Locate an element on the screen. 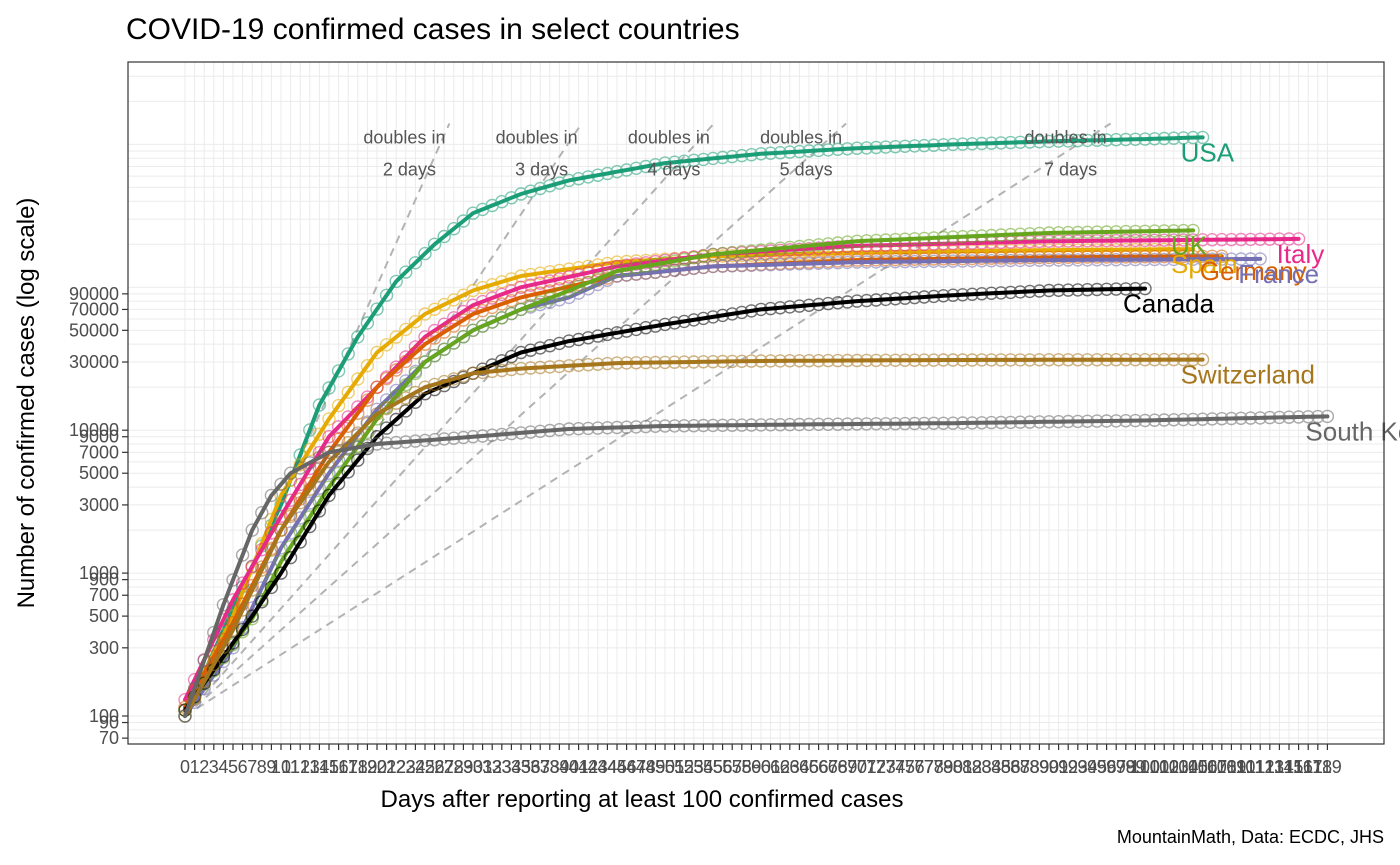 Image resolution: width=1400 pixels, height=865 pixels. x-tick-label: 22 is located at coordinates (396, 767).